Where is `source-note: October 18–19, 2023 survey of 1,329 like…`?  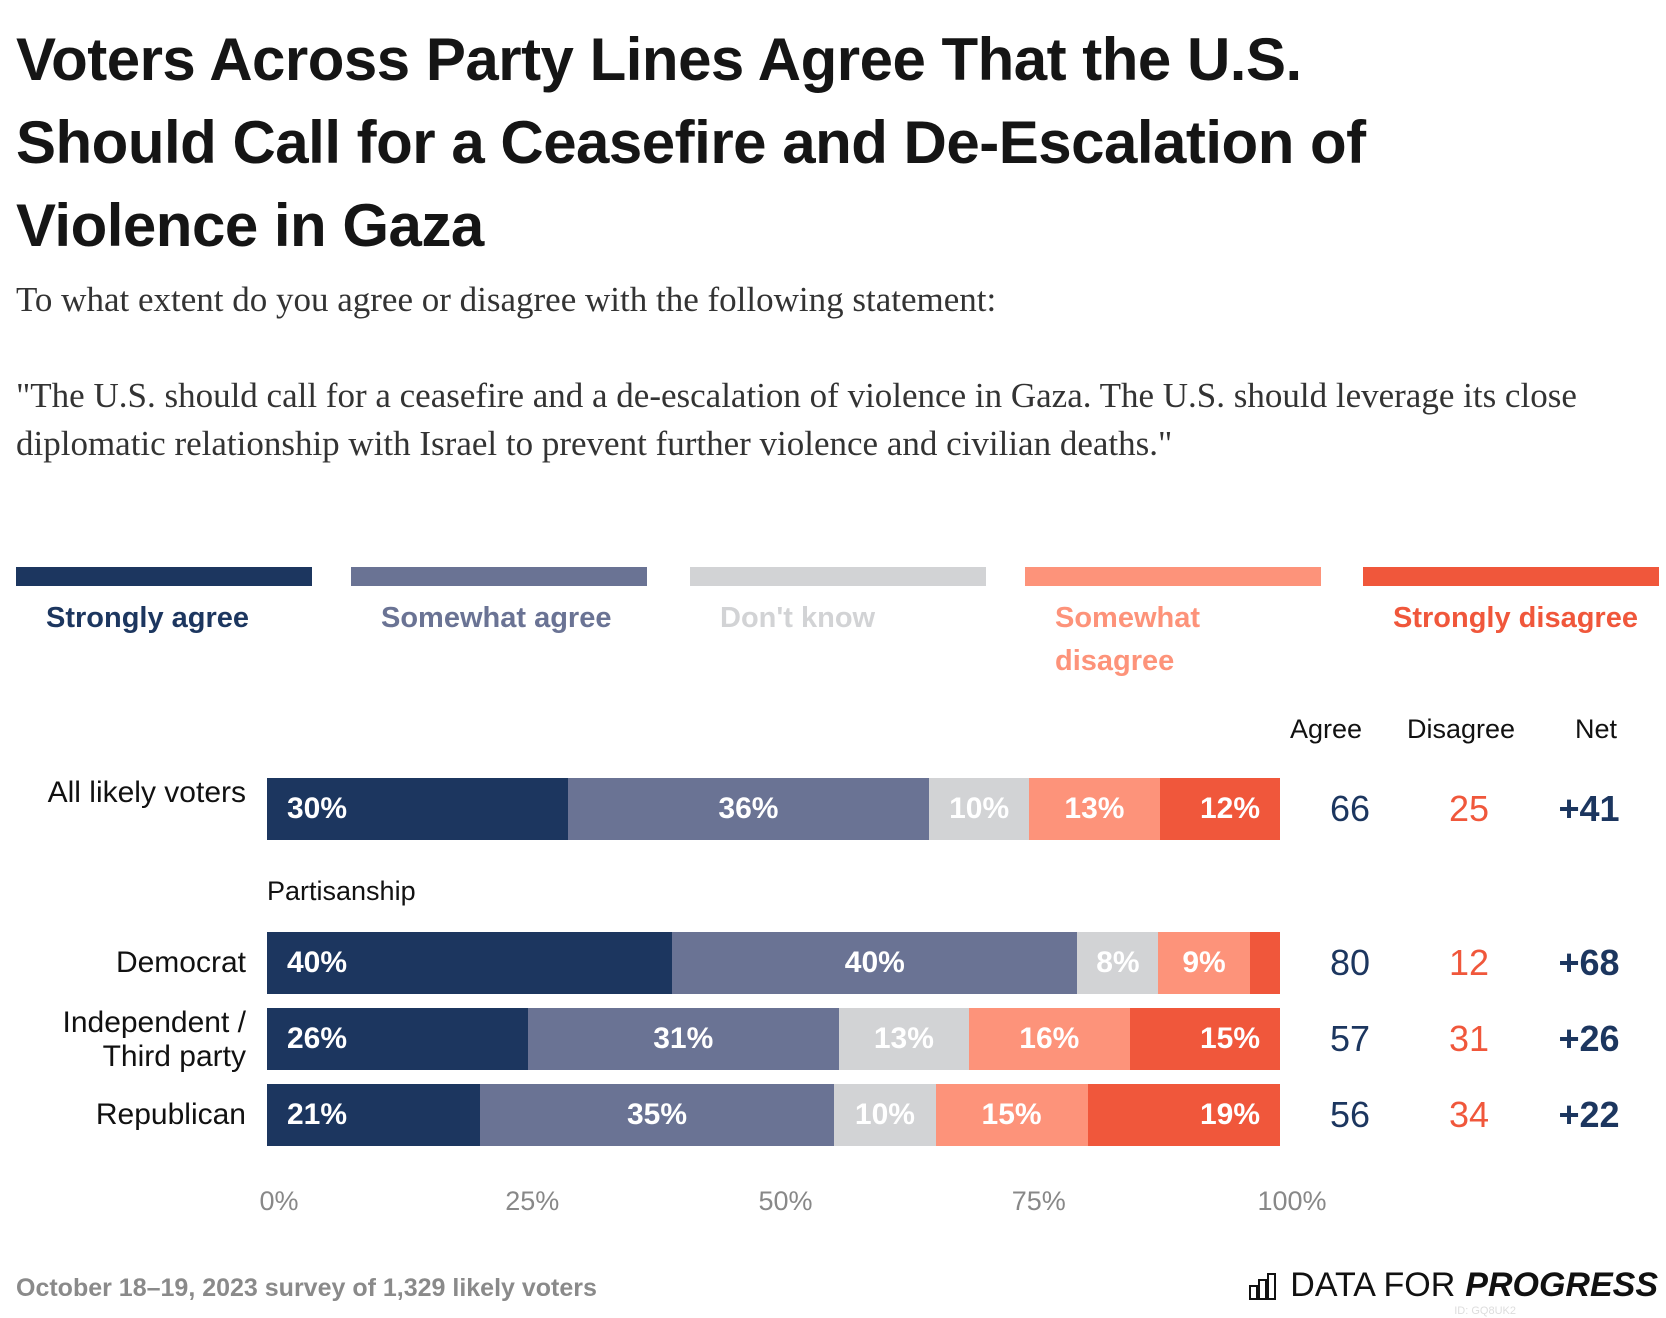 source-note: October 18–19, 2023 survey of 1,329 like… is located at coordinates (306, 1288).